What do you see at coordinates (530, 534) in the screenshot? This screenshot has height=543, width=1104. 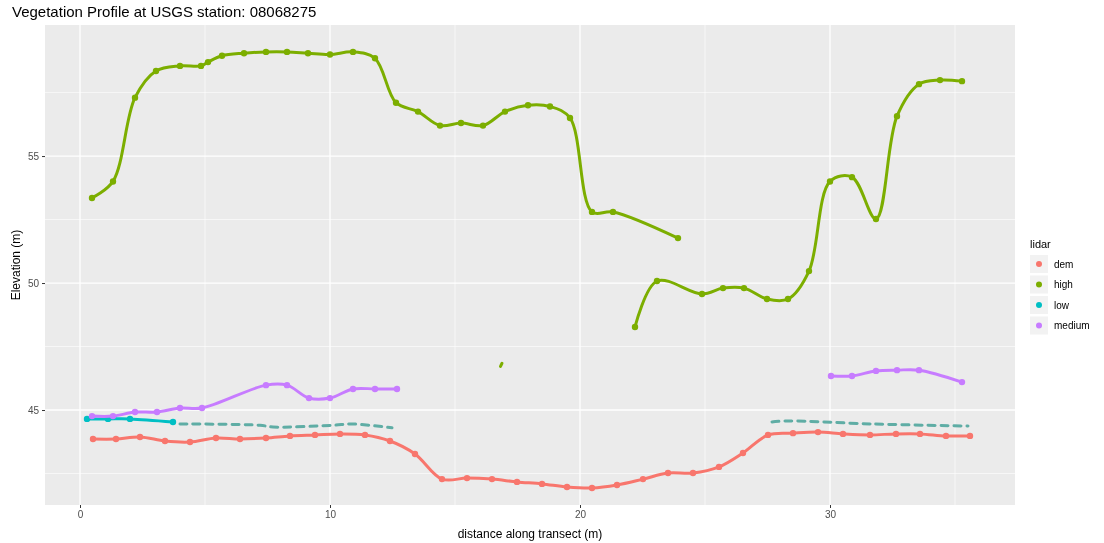 I see `x-axis-title: distance along transect (m)` at bounding box center [530, 534].